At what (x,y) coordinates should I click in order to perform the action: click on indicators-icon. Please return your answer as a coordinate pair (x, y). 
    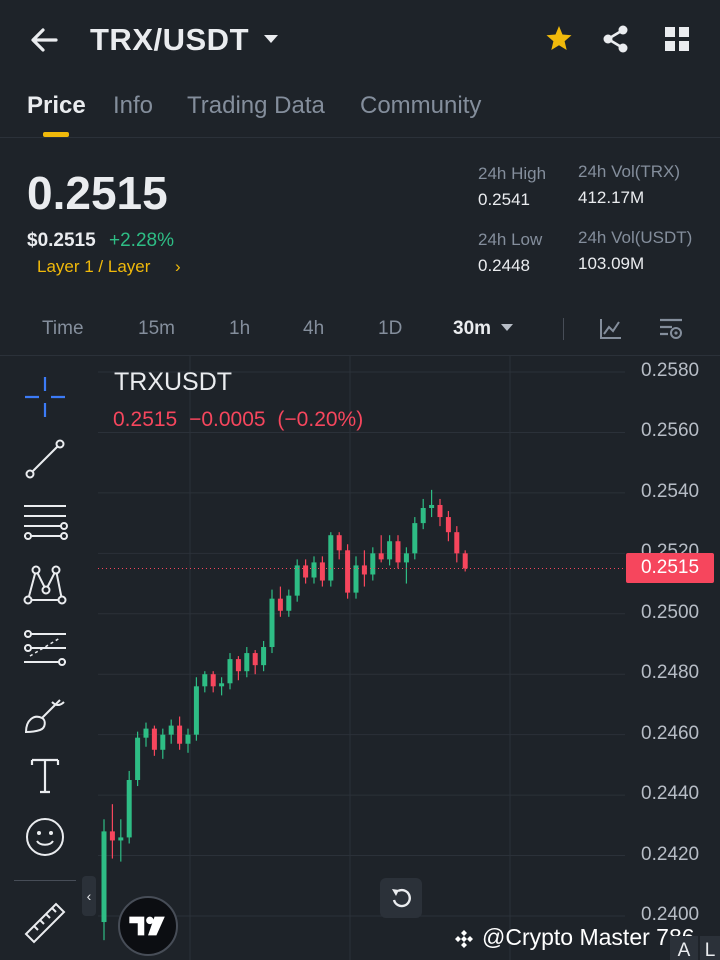
    Looking at the image, I should click on (611, 329).